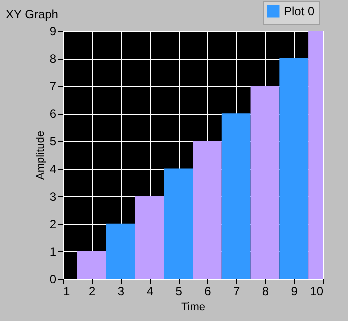 This screenshot has width=348, height=321. Describe the element at coordinates (53, 141) in the screenshot. I see `y-tick-label: 5` at that location.